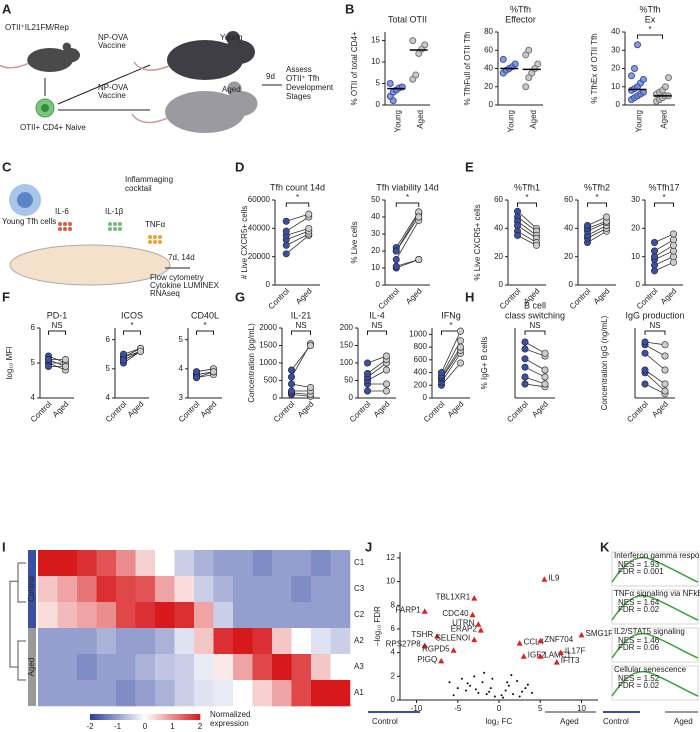 The height and width of the screenshot is (732, 700). Describe the element at coordinates (568, 256) in the screenshot. I see `y-tick-label: 20` at that location.